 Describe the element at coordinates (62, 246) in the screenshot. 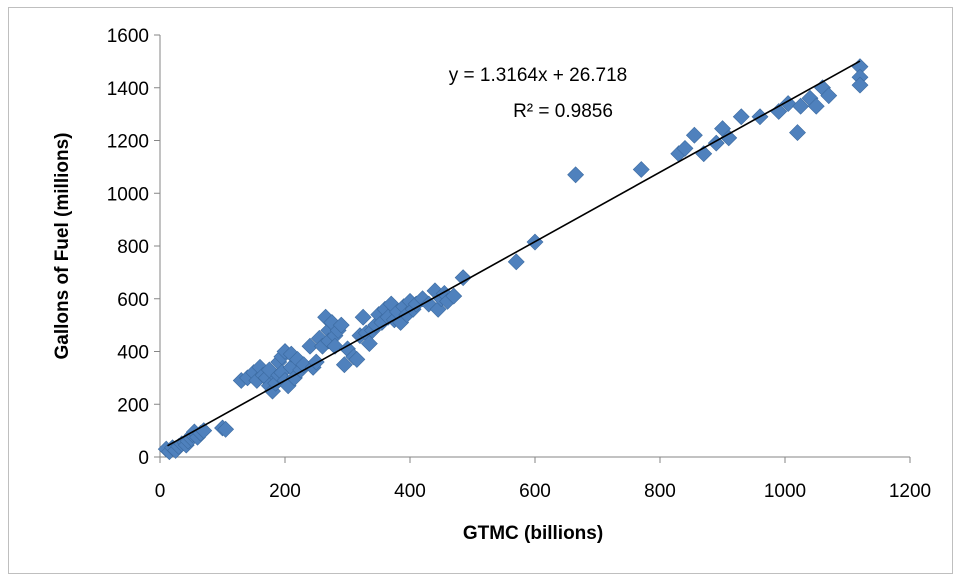

I see `y-axis-title: Gallons of Fuel (millions)` at that location.